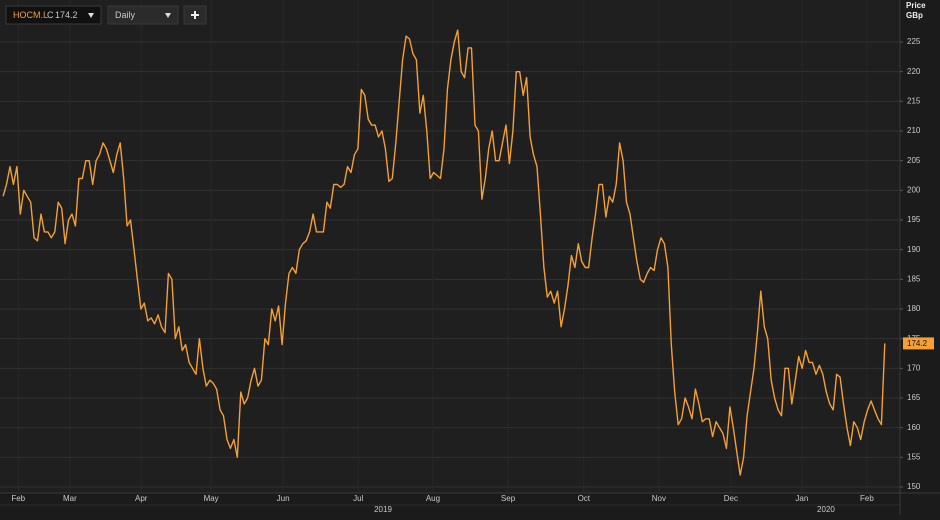  What do you see at coordinates (731, 498) in the screenshot?
I see `x-tick-label: Dec` at bounding box center [731, 498].